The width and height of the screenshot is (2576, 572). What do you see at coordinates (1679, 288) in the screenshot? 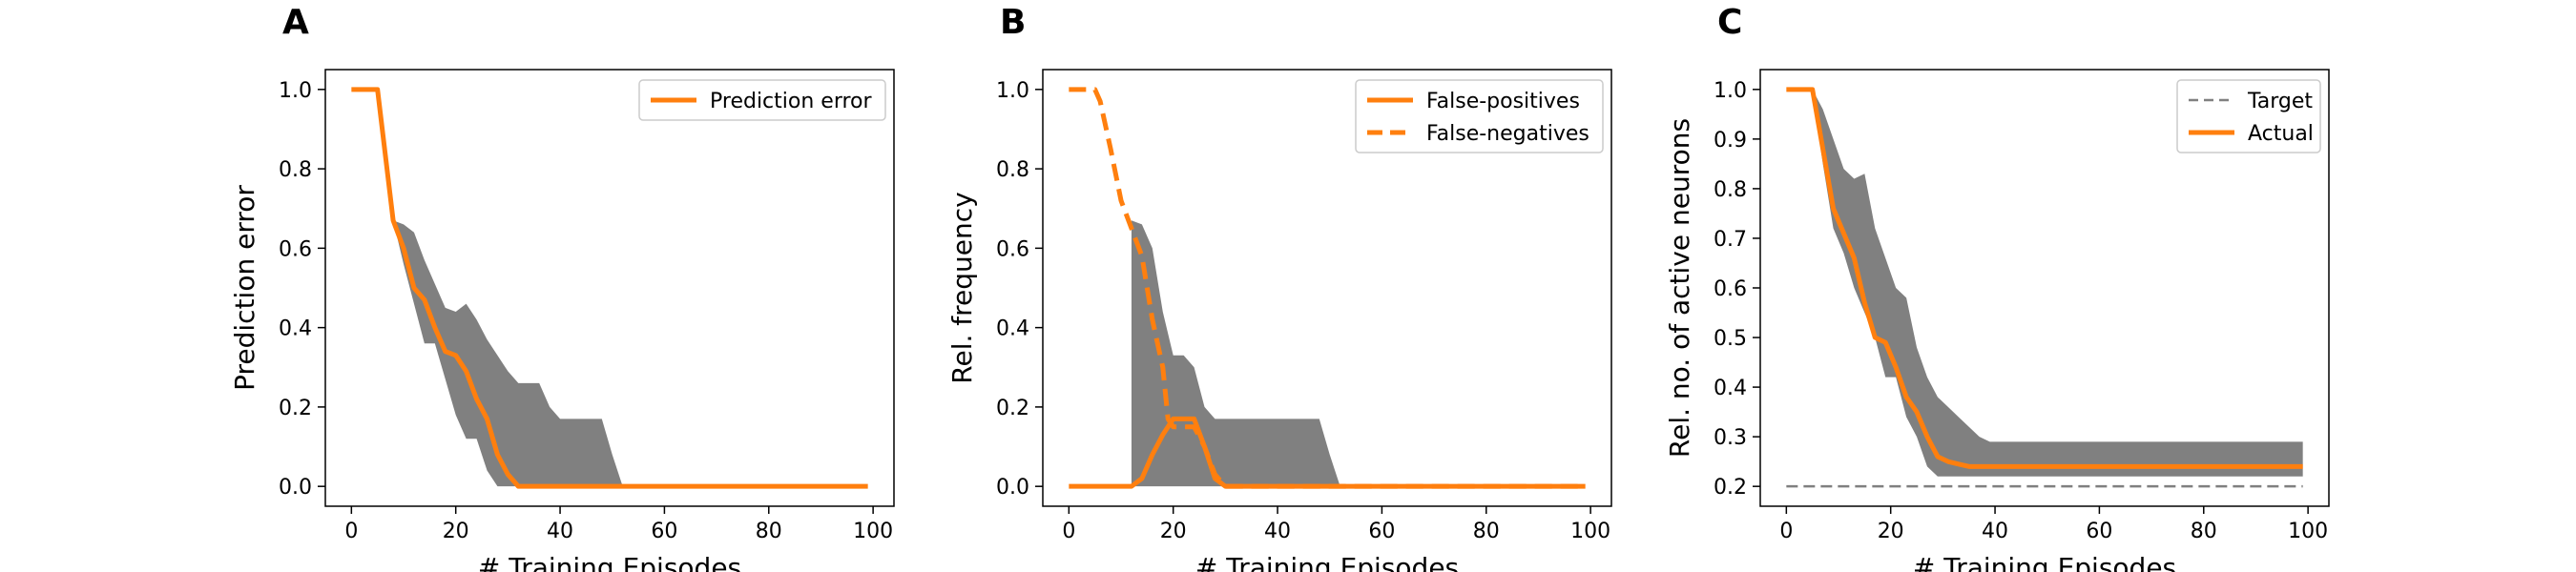
I see `y-axis-title: Rel. no. of active neurons` at bounding box center [1679, 288].